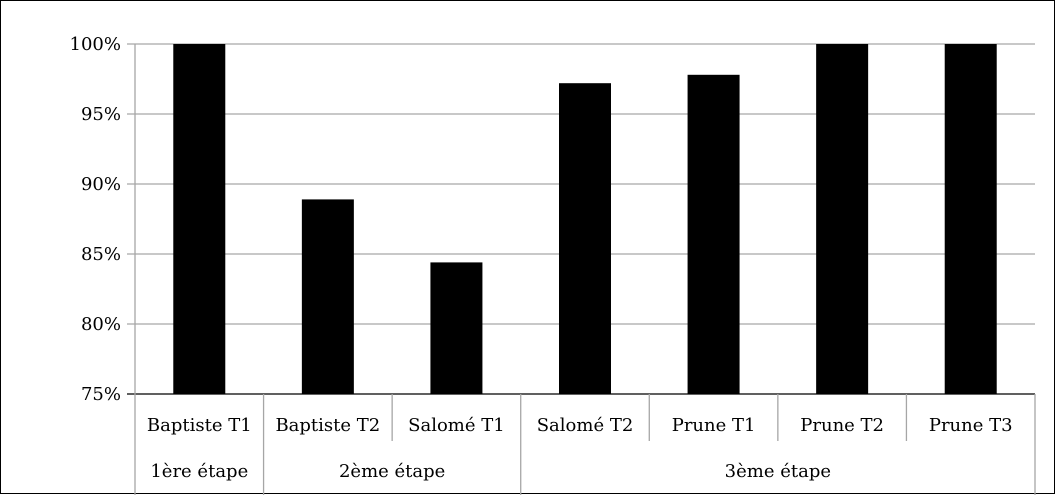  I want to click on x-group-label: 3ème étape, so click(778, 471).